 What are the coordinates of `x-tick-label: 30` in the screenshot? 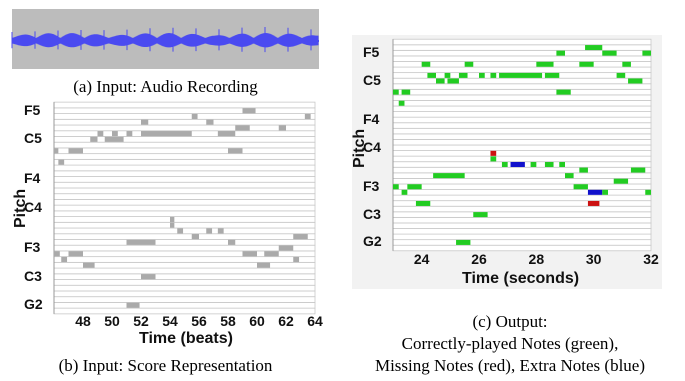 It's located at (593, 259).